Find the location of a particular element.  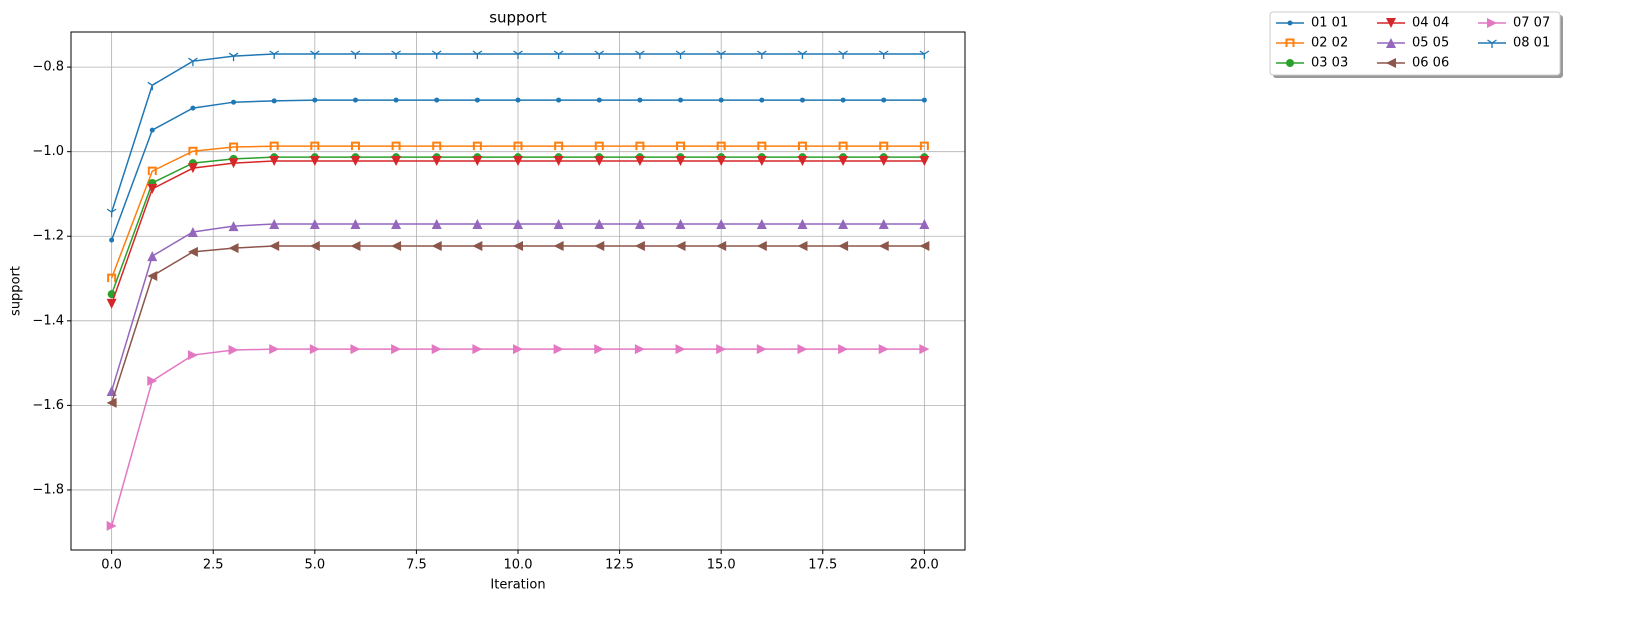

x-tick-label: 20.0 is located at coordinates (924, 565).